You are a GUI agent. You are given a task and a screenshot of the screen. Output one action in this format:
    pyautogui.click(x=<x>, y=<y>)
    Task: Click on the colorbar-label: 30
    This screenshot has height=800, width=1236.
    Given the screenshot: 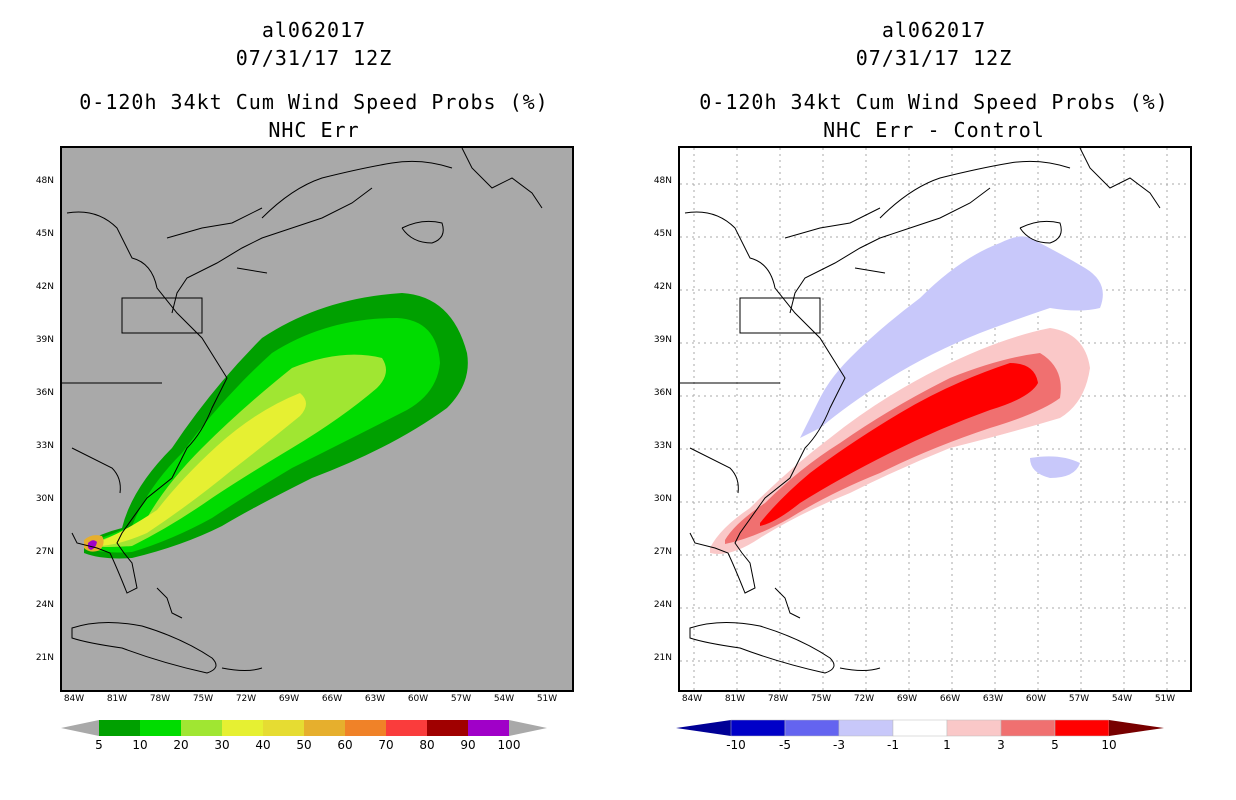 What is the action you would take?
    pyautogui.click(x=222, y=745)
    